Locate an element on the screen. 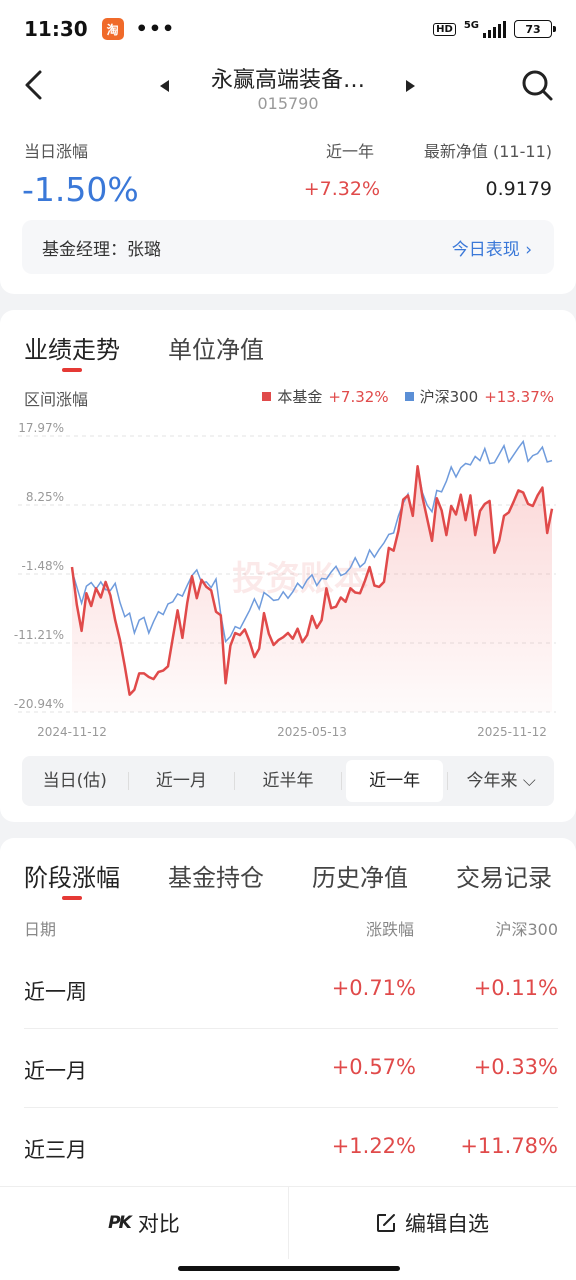  signal-icon: 5G is located at coordinates (485, 29).